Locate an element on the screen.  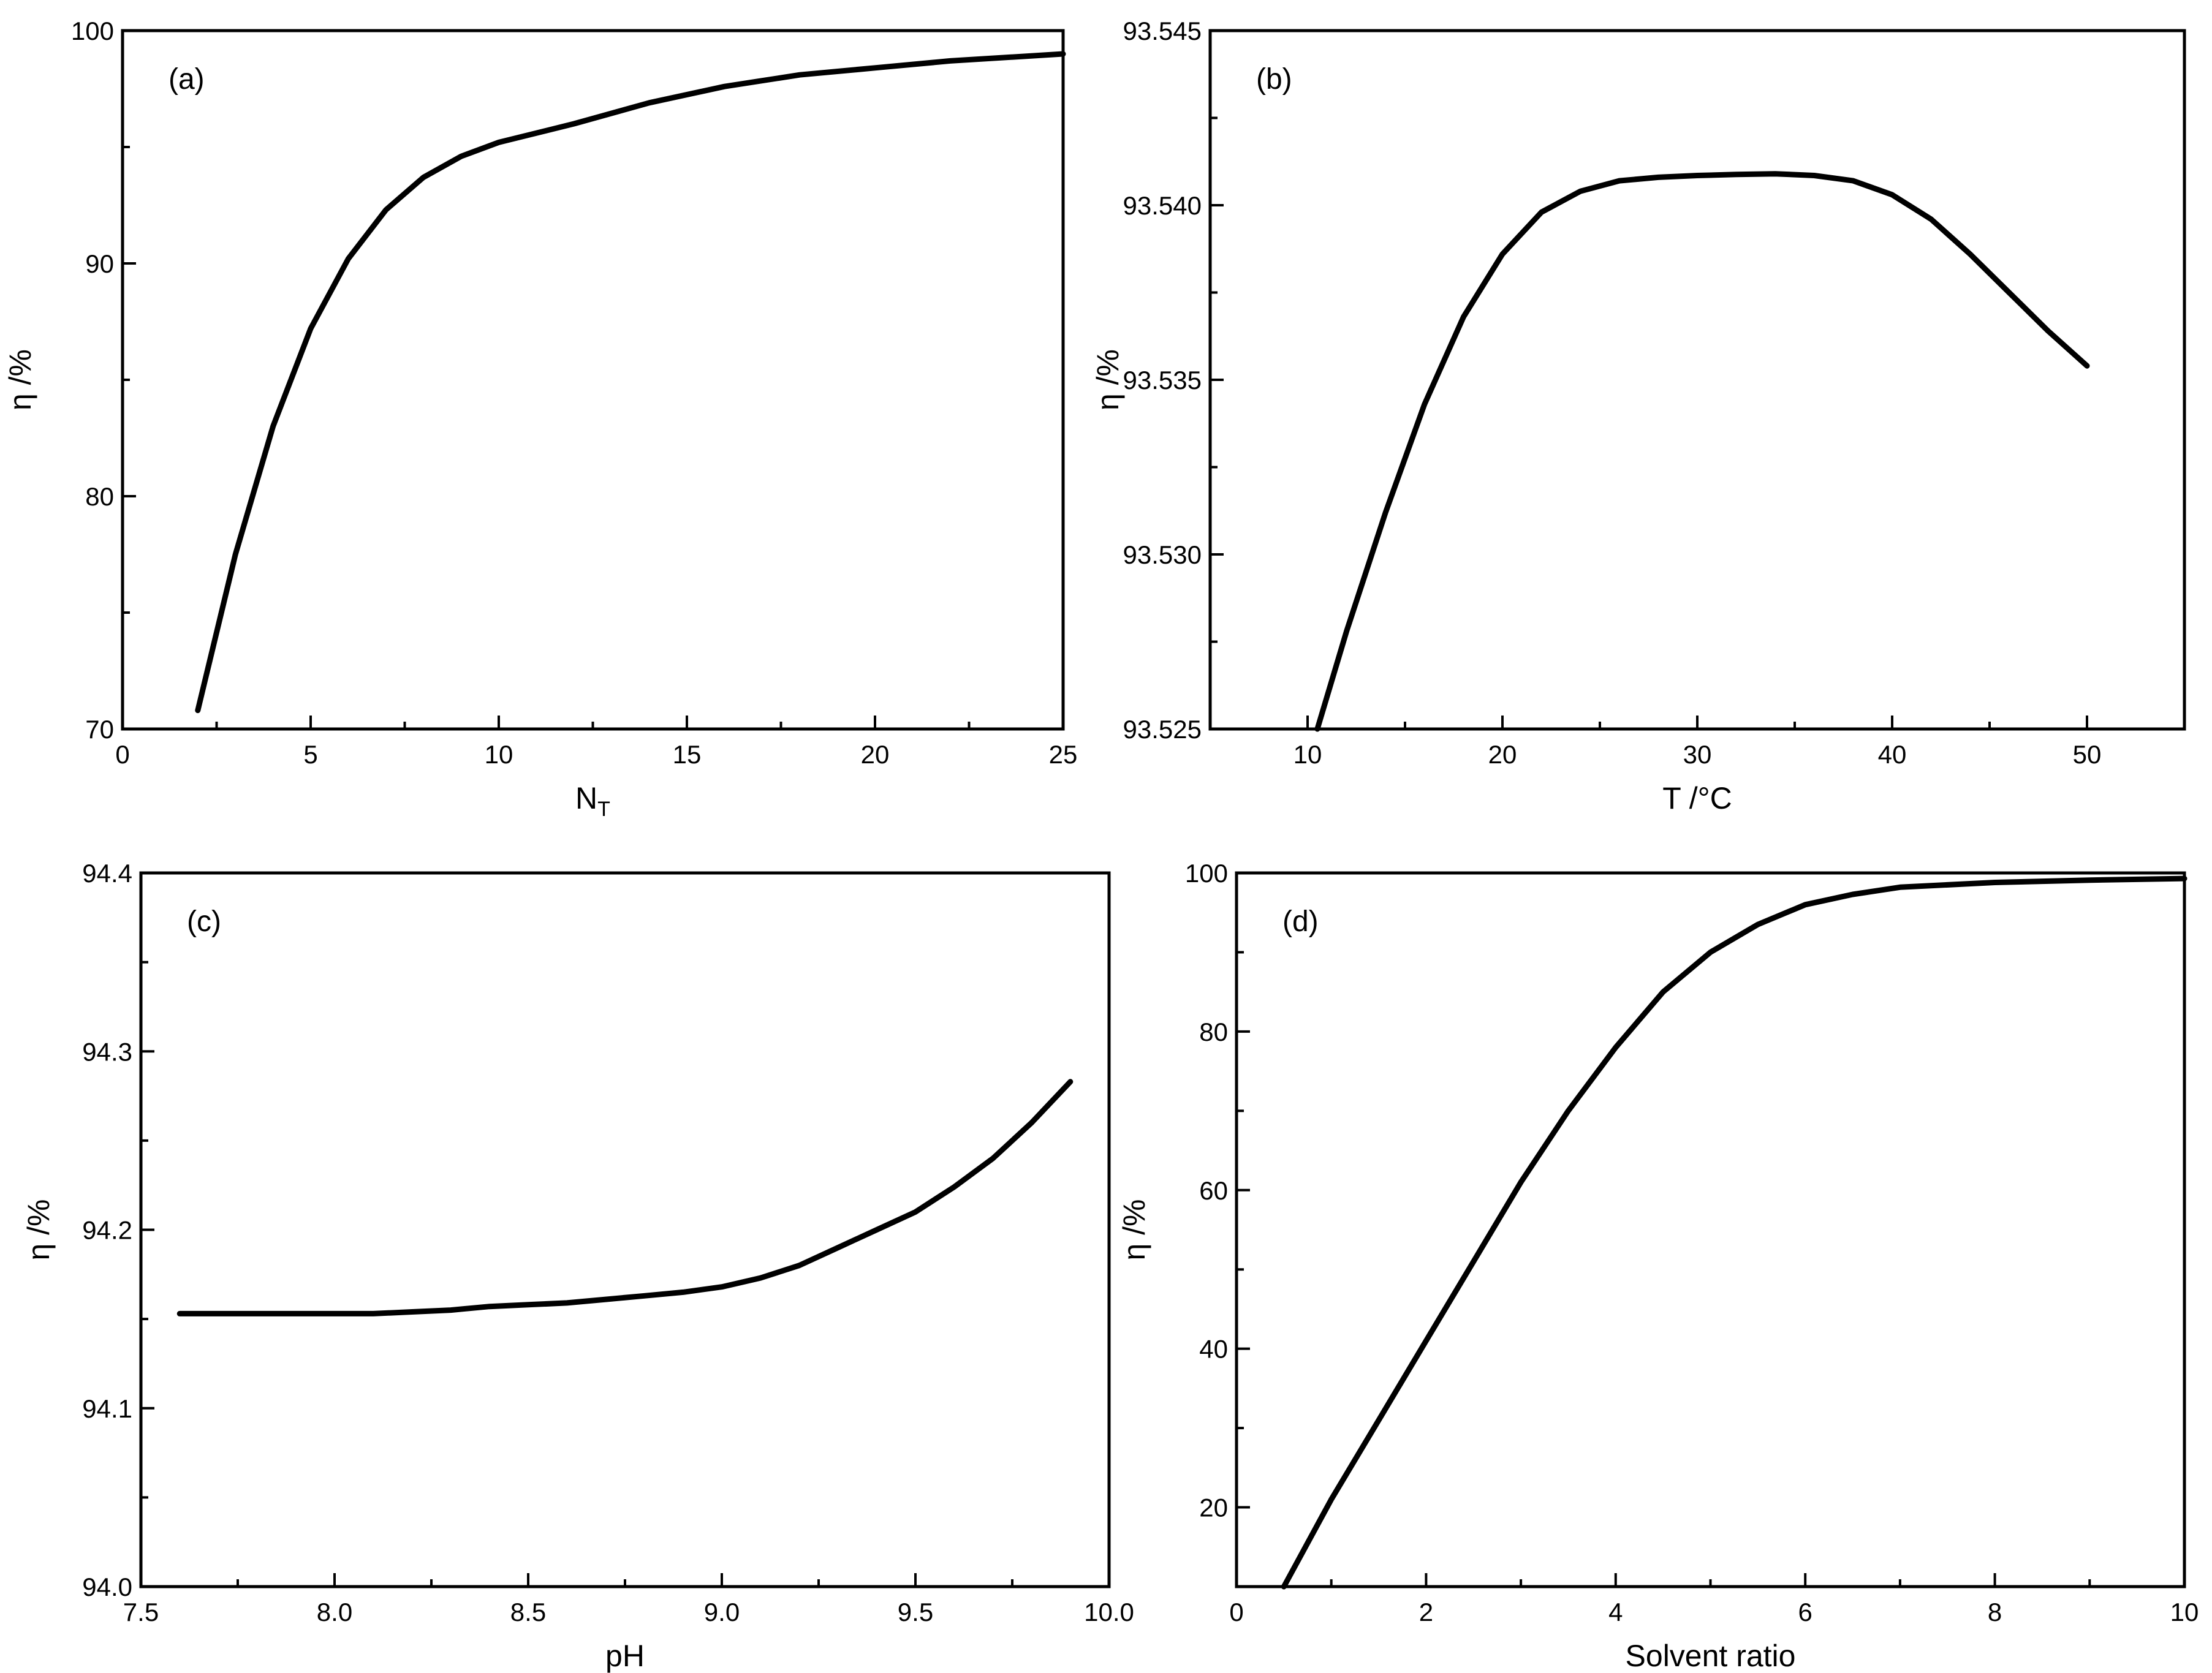
y-tick-label: 94.4 is located at coordinates (107, 873).